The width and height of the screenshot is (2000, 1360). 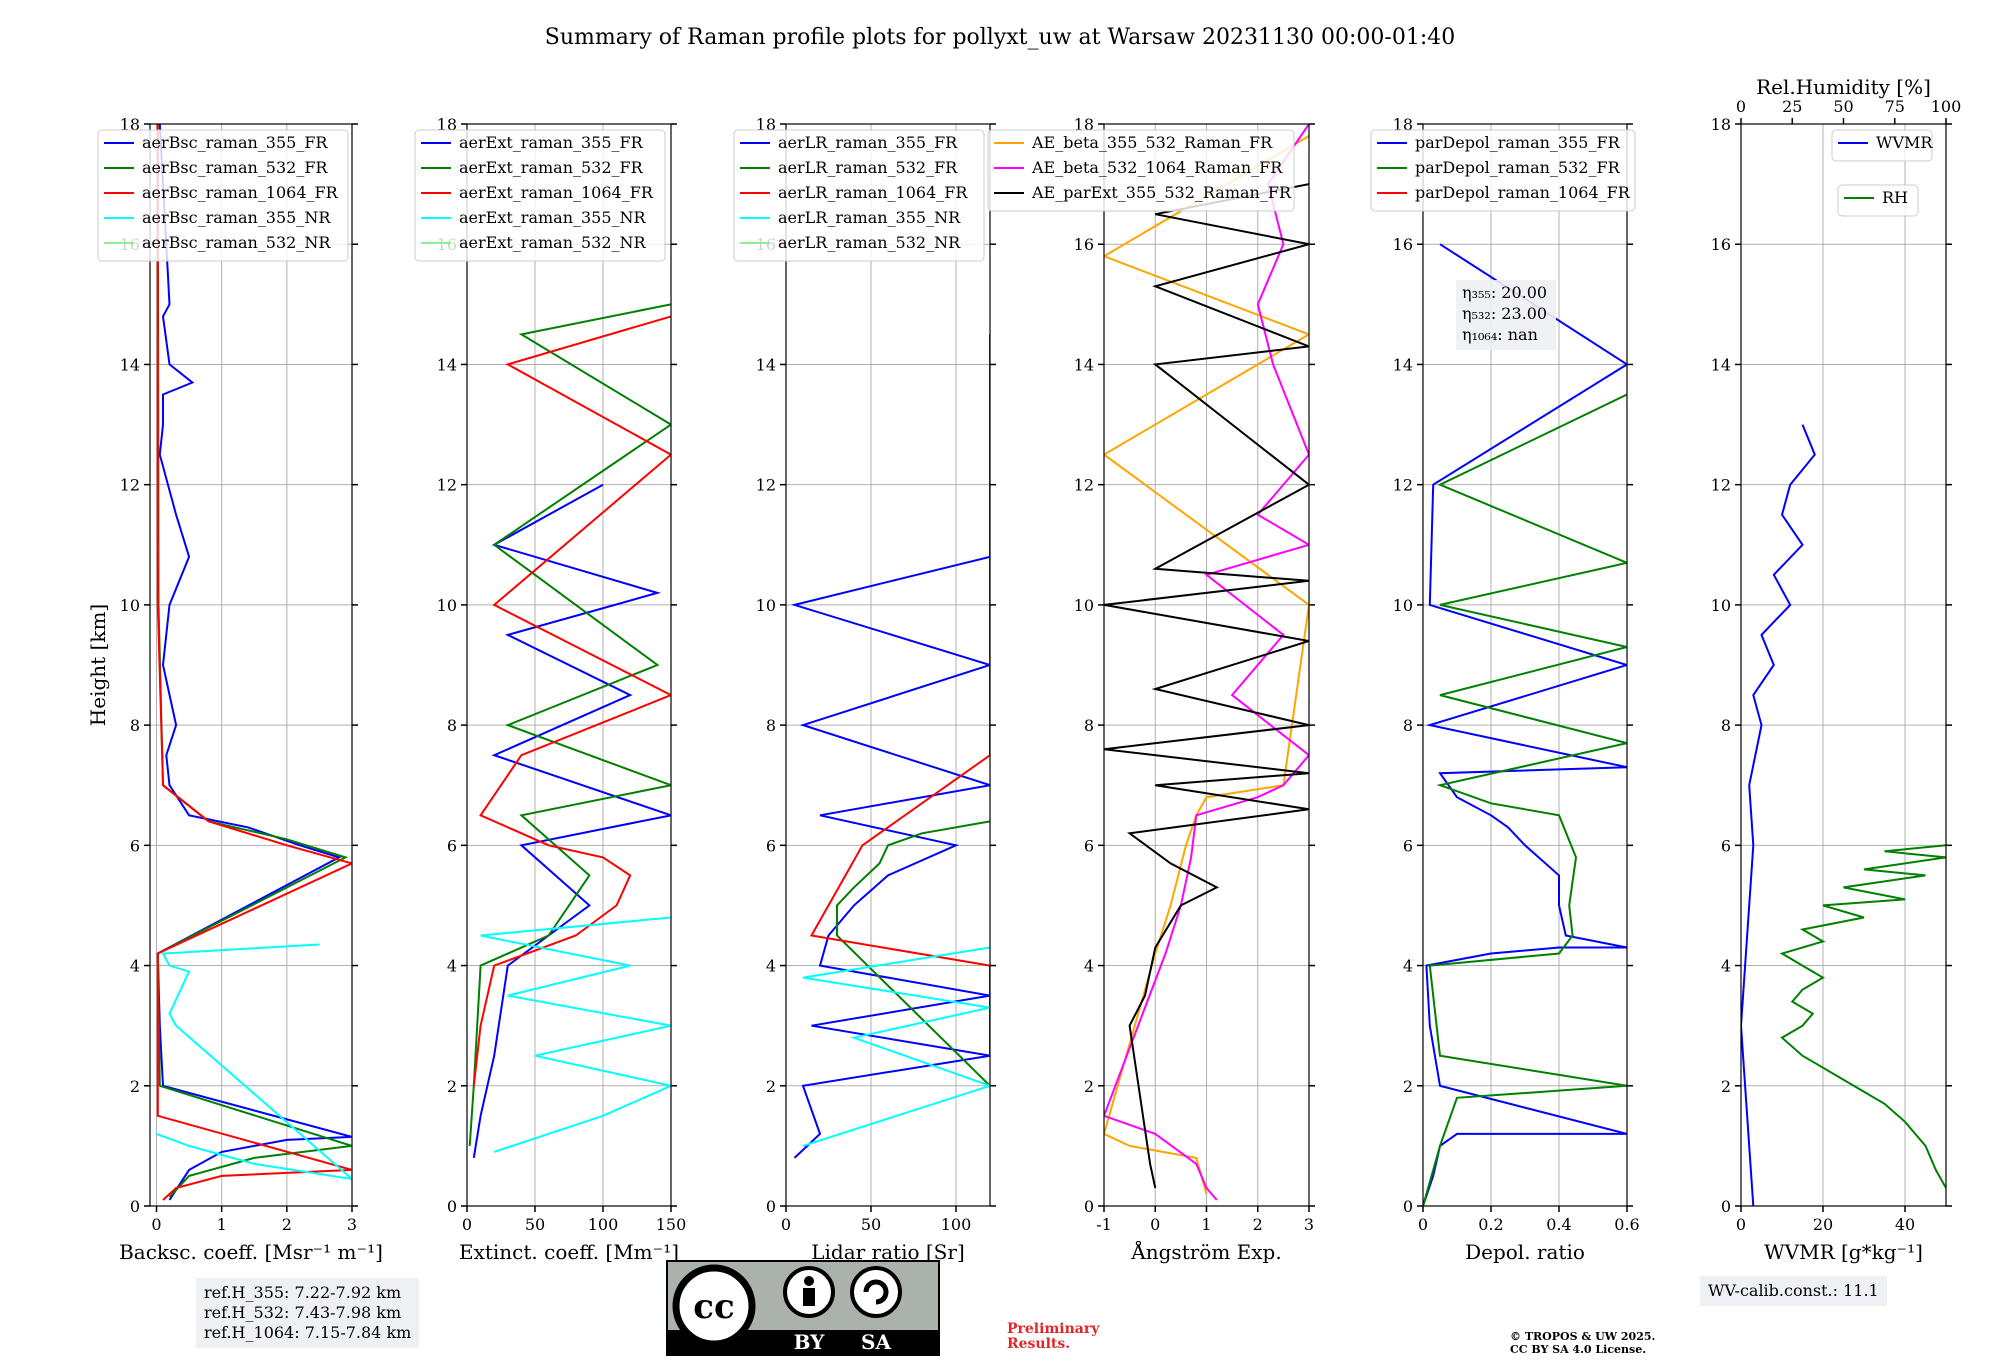 I want to click on series-line-aerBsc_raman_355_NR, so click(x=254, y=1062).